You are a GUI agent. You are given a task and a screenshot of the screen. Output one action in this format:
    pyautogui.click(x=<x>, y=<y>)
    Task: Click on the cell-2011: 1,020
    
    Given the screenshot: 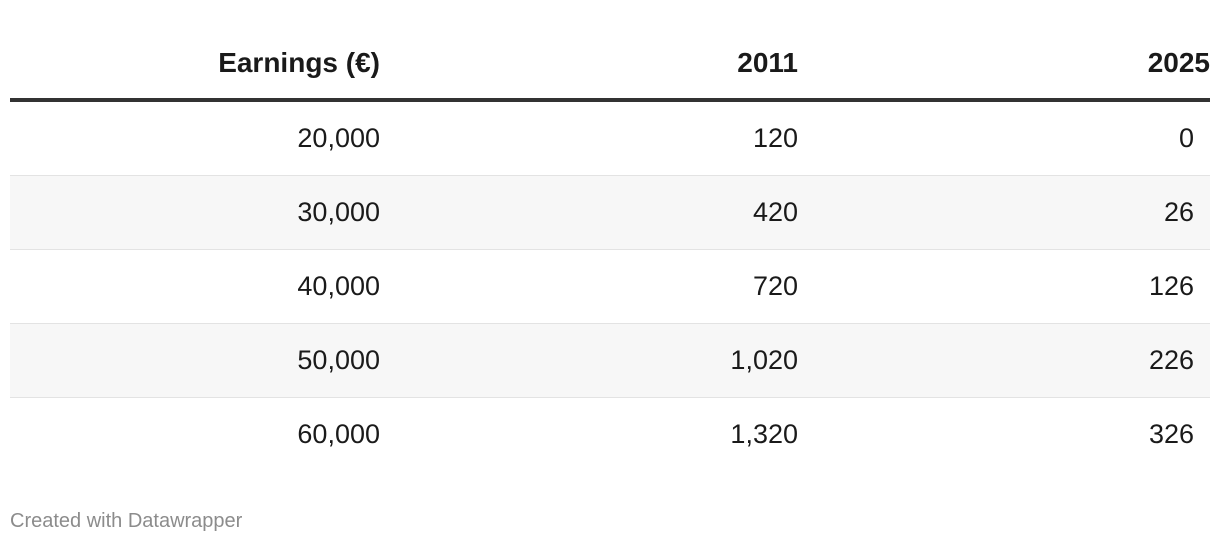 What is the action you would take?
    pyautogui.click(x=589, y=360)
    